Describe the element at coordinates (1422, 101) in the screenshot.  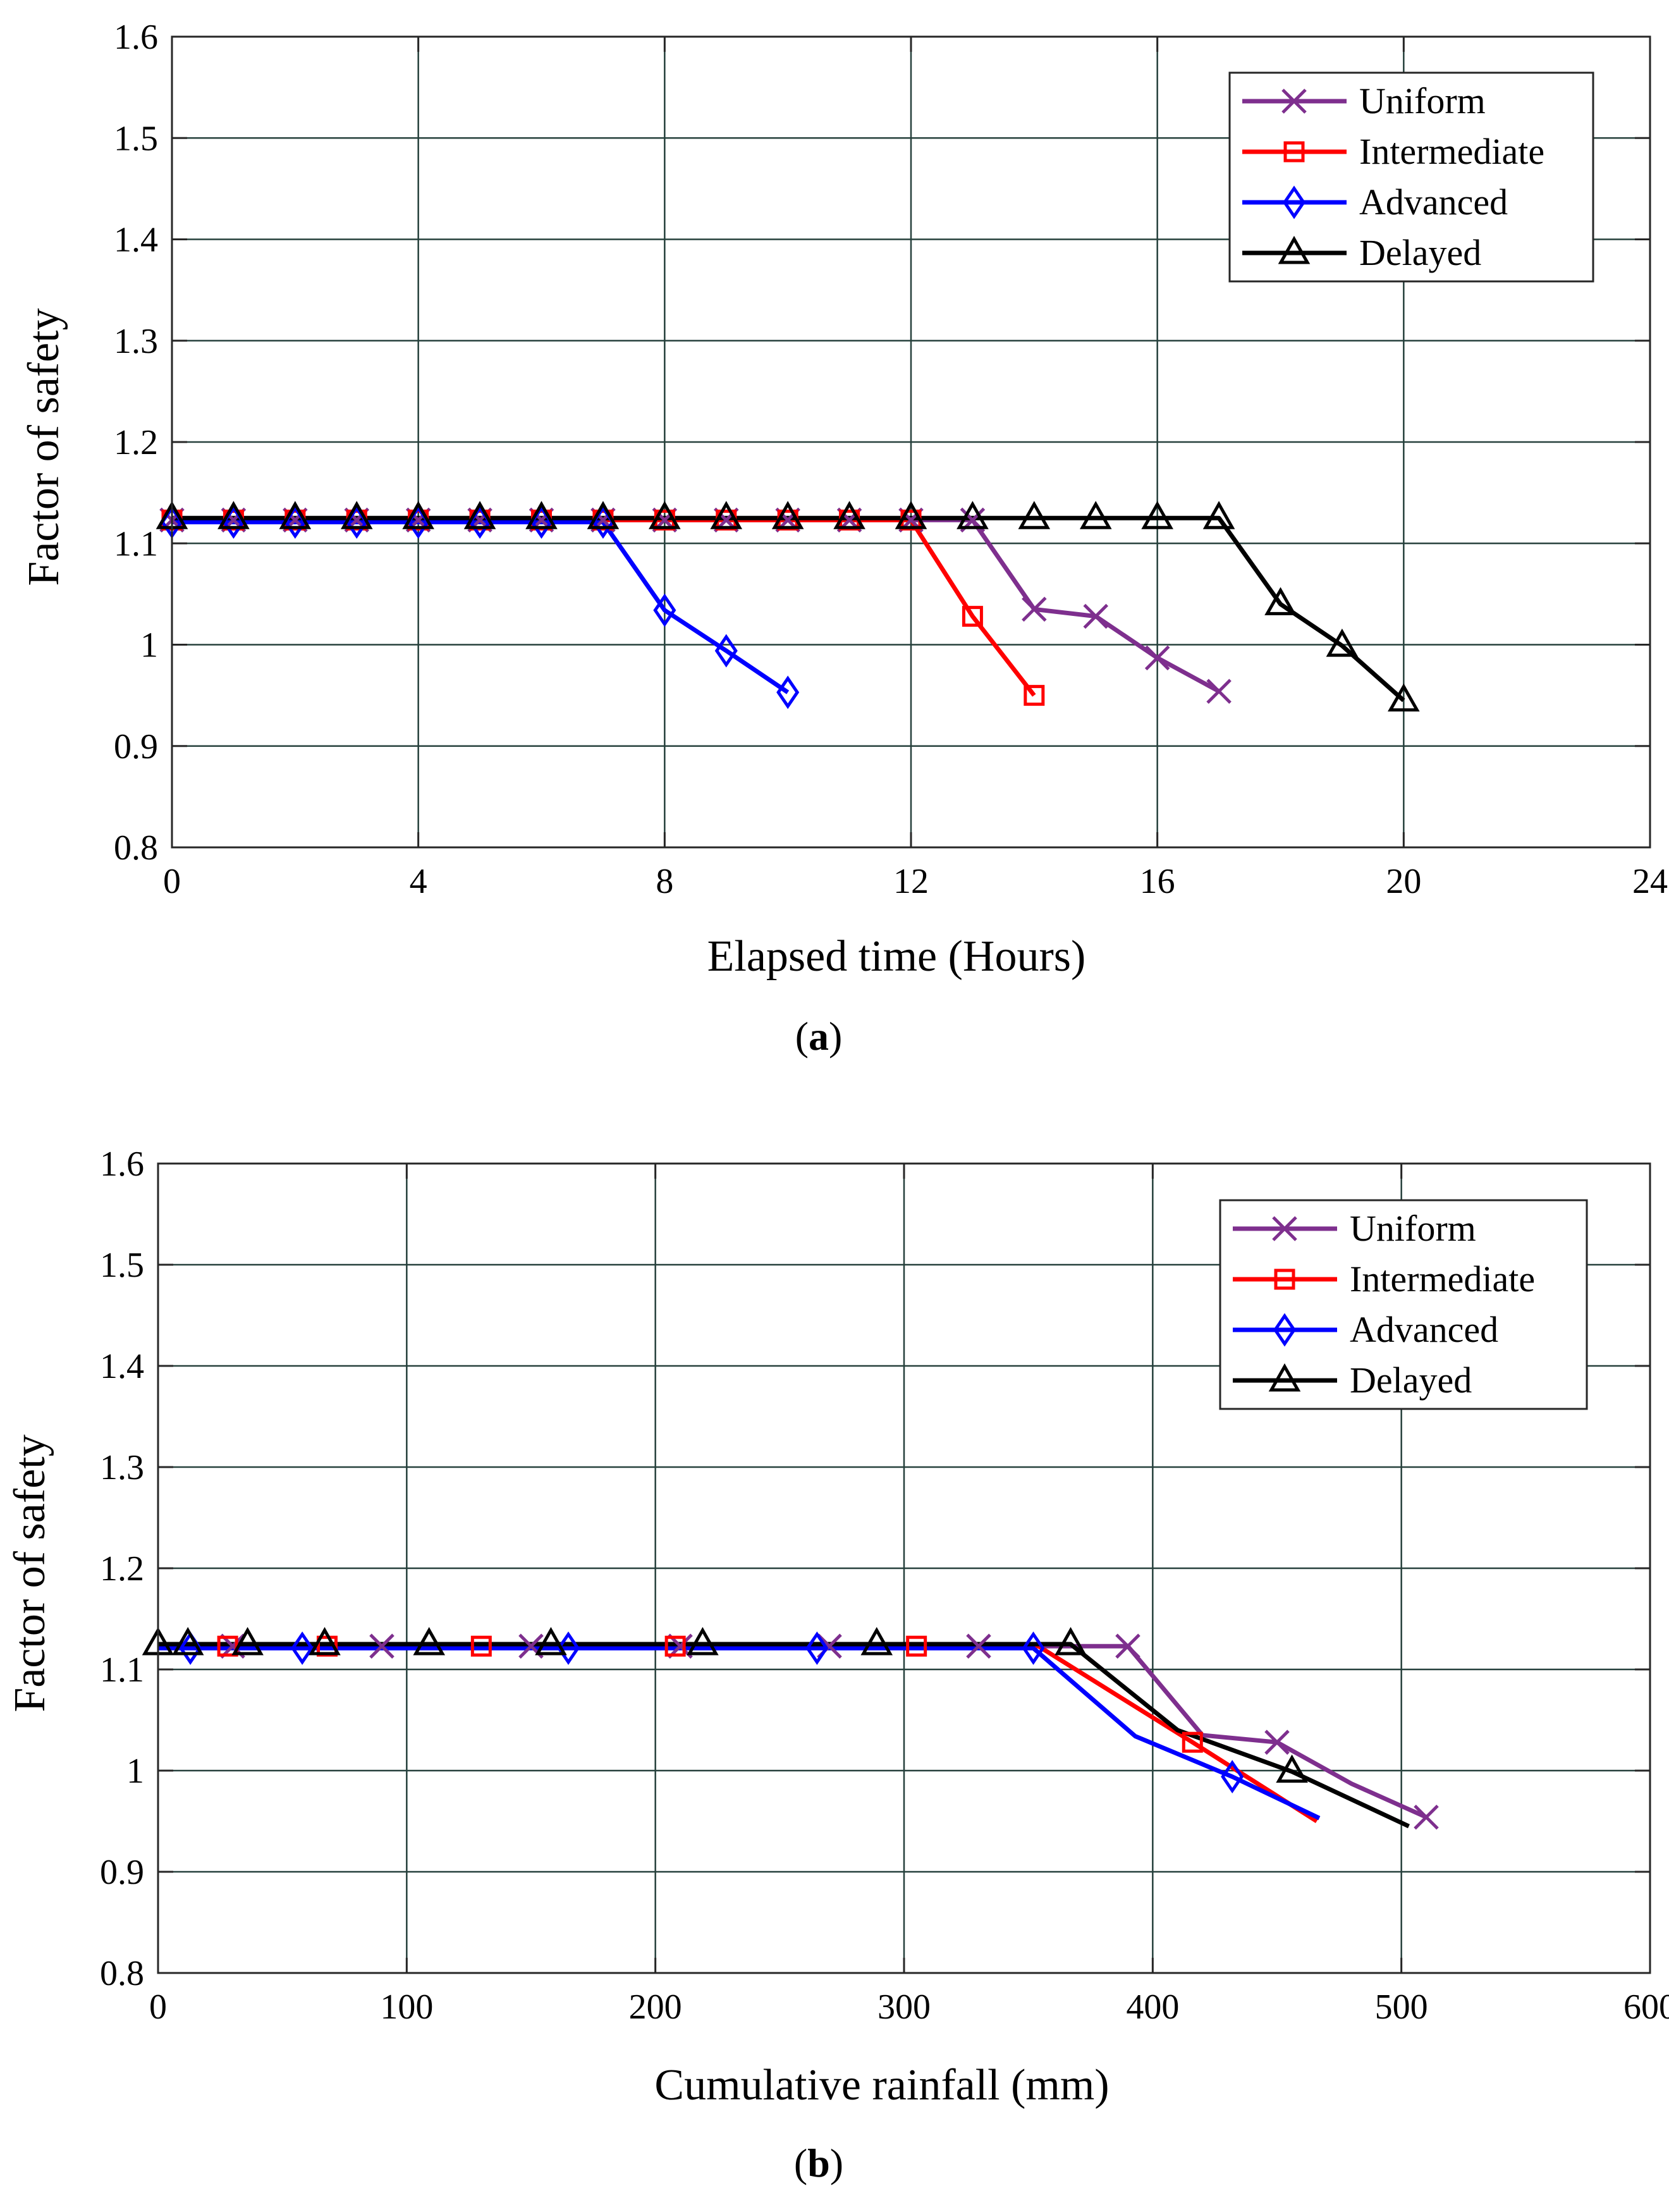
I see `panel-a-legend-label-uniform: Uniform` at that location.